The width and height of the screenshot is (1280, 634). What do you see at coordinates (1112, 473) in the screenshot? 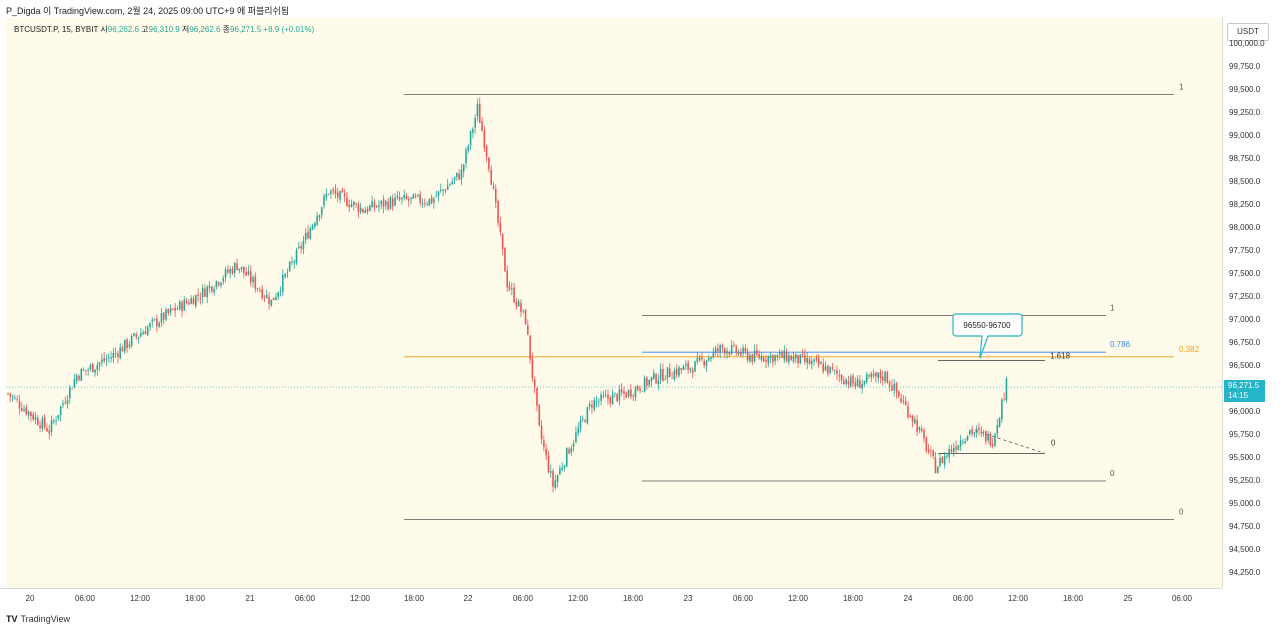
I see `fib-level-label: 0` at bounding box center [1112, 473].